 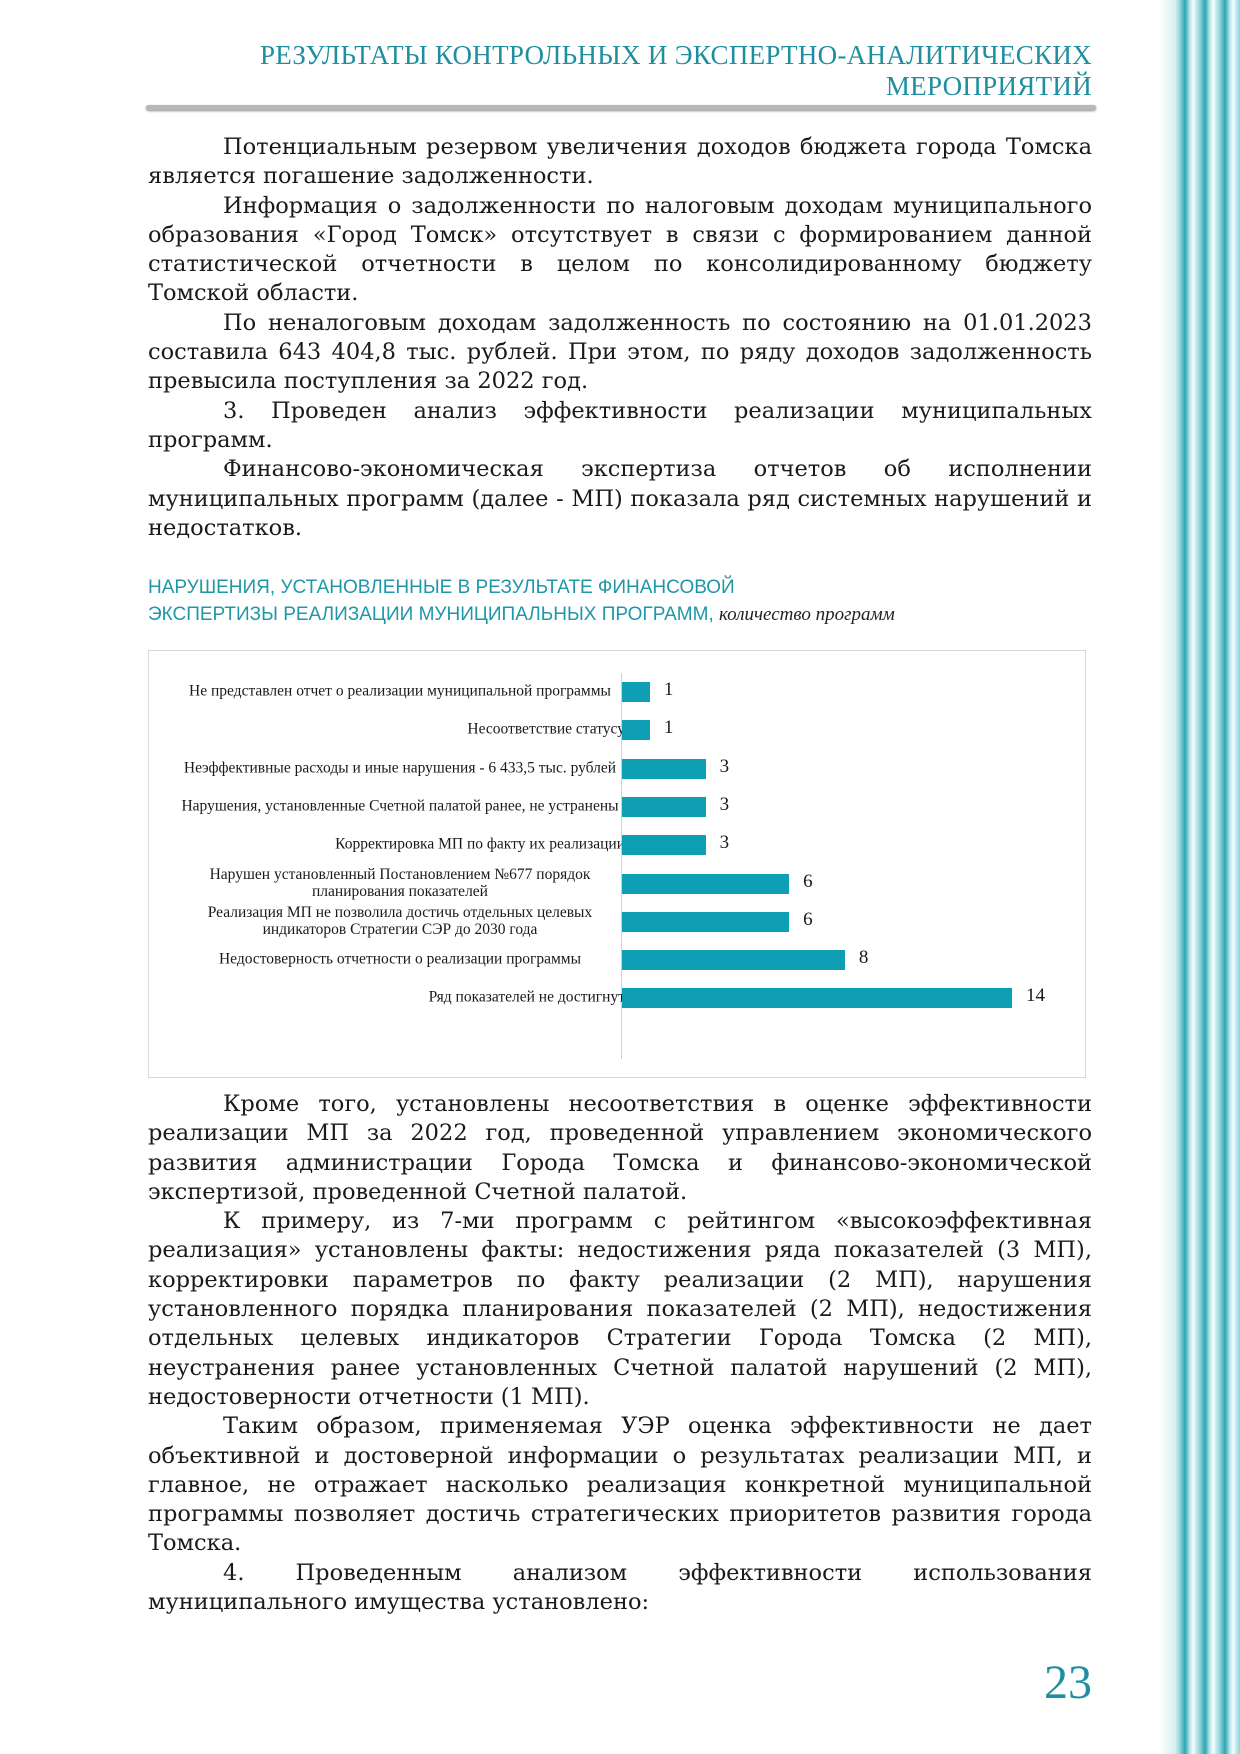 I want to click on chart-subtitle: количество программ, so click(x=807, y=614).